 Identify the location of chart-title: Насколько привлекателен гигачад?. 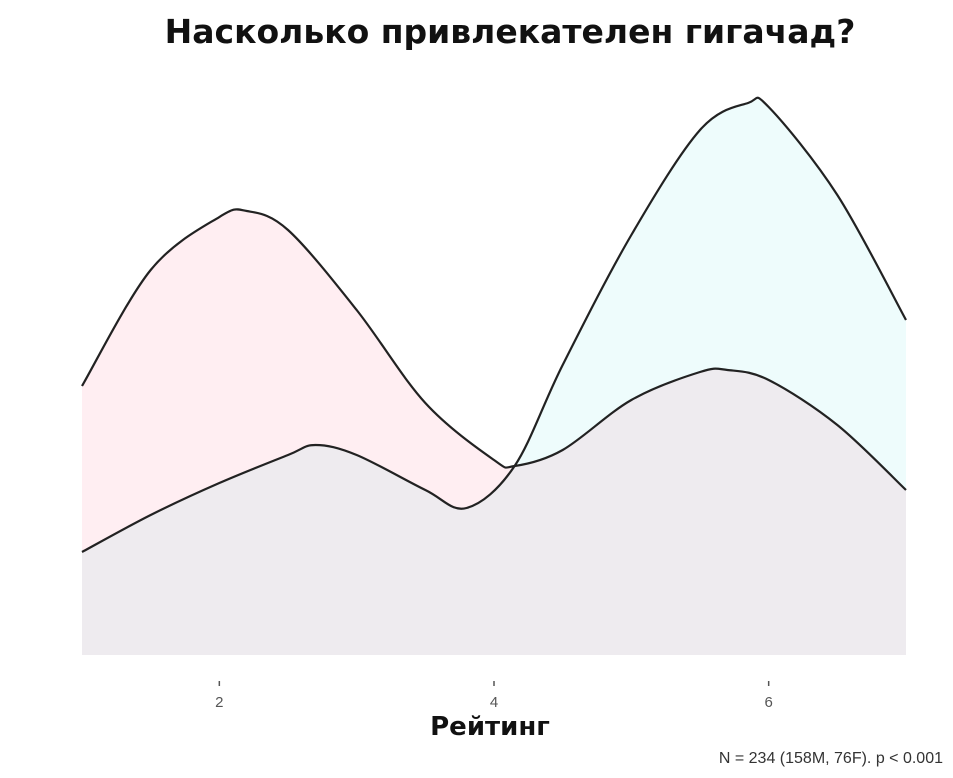
(510, 31).